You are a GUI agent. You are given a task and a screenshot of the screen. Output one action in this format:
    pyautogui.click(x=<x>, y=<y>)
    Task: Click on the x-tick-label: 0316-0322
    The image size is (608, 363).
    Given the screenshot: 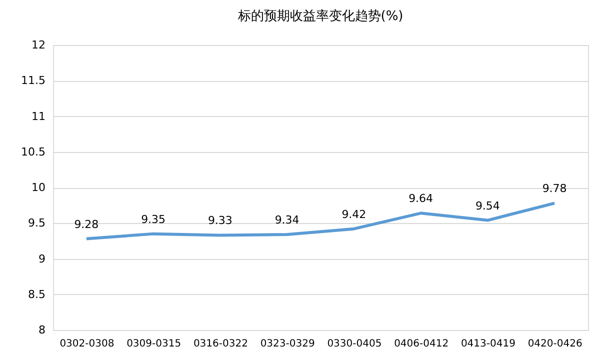 What is the action you would take?
    pyautogui.click(x=220, y=344)
    